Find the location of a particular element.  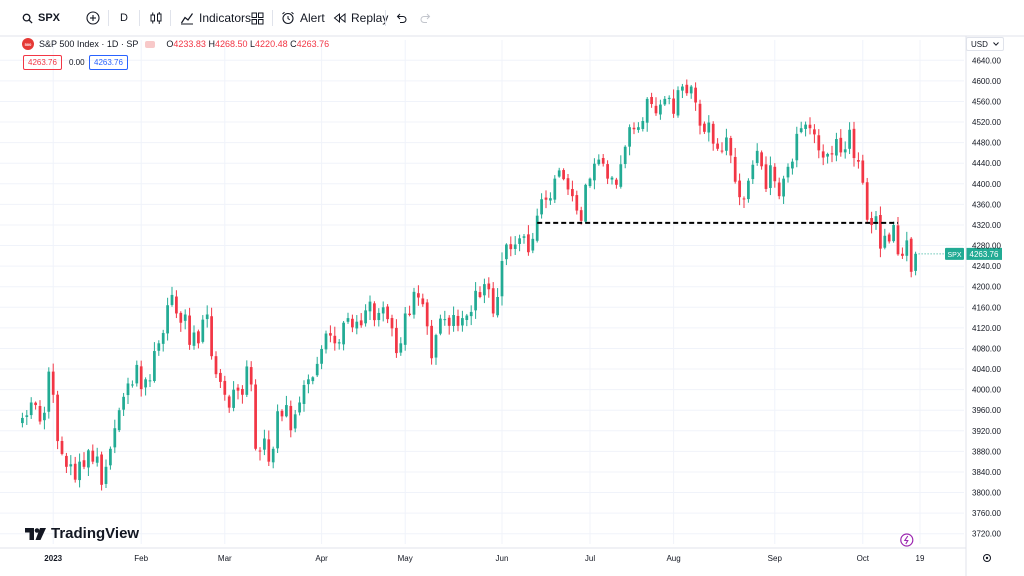

event-lightning-icon is located at coordinates (907, 540).